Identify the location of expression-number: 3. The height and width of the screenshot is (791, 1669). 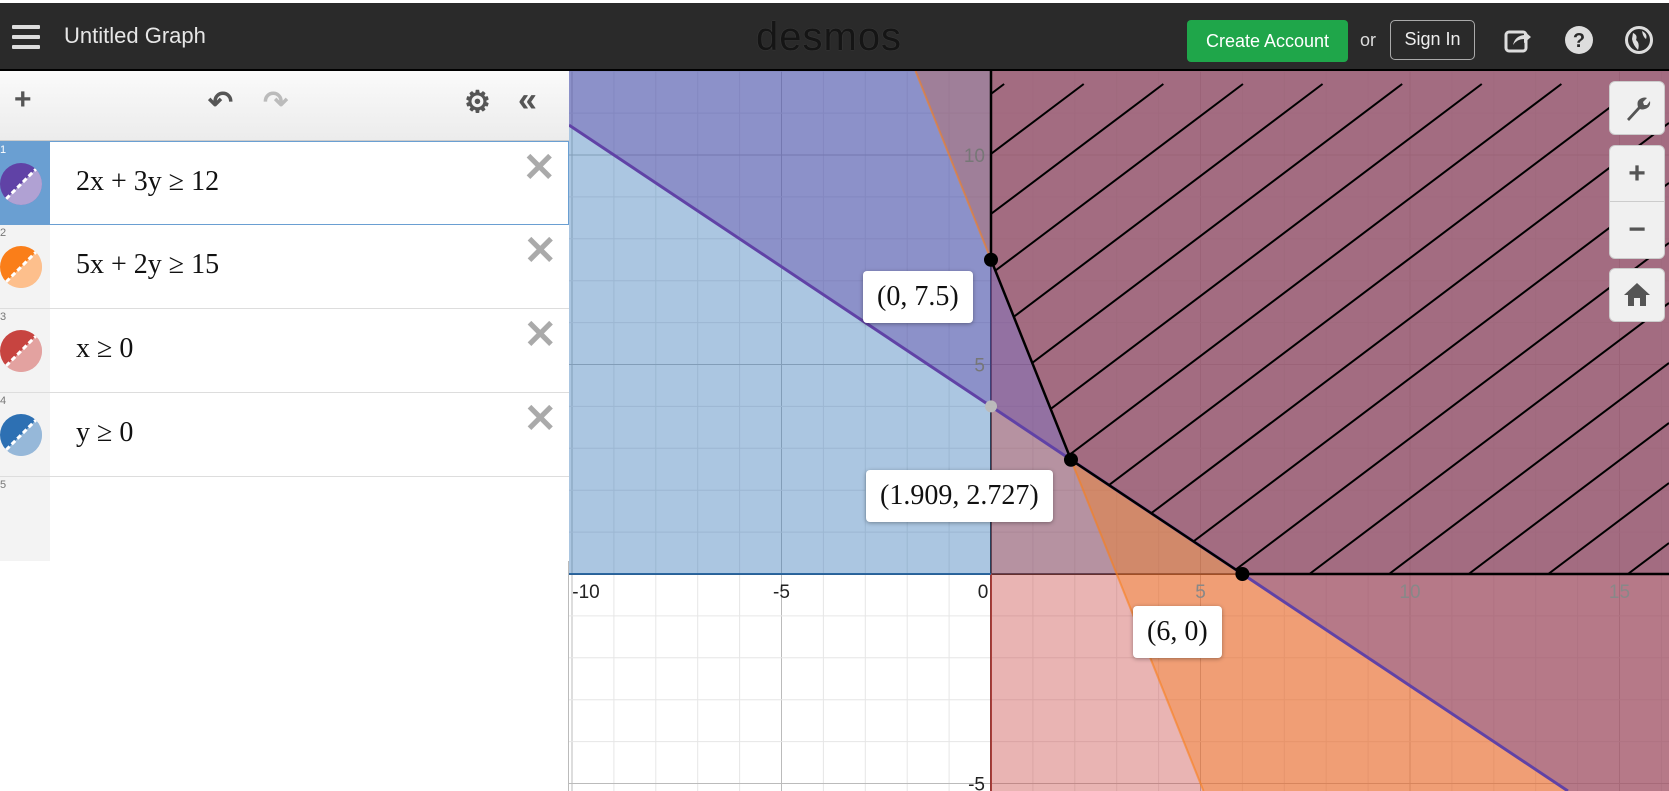
(3, 317).